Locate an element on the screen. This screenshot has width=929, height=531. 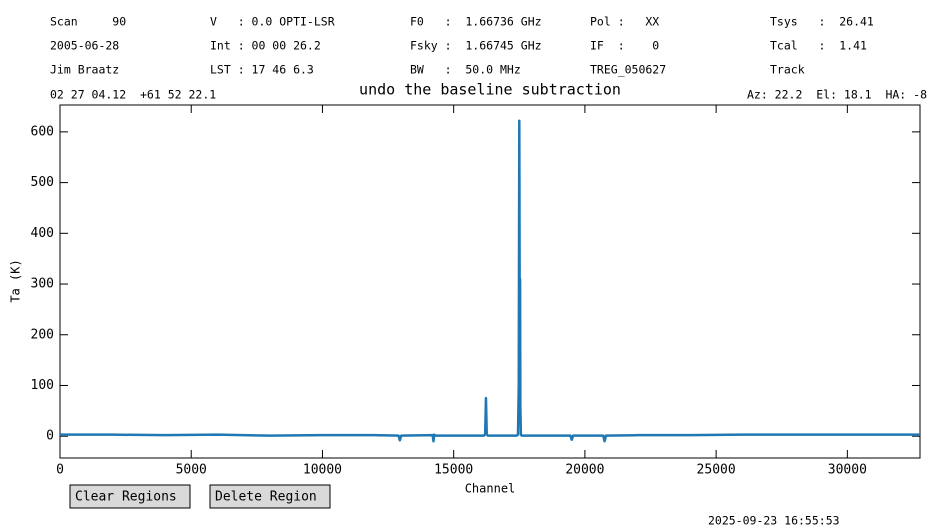
x-tick-label: 5000 is located at coordinates (191, 470).